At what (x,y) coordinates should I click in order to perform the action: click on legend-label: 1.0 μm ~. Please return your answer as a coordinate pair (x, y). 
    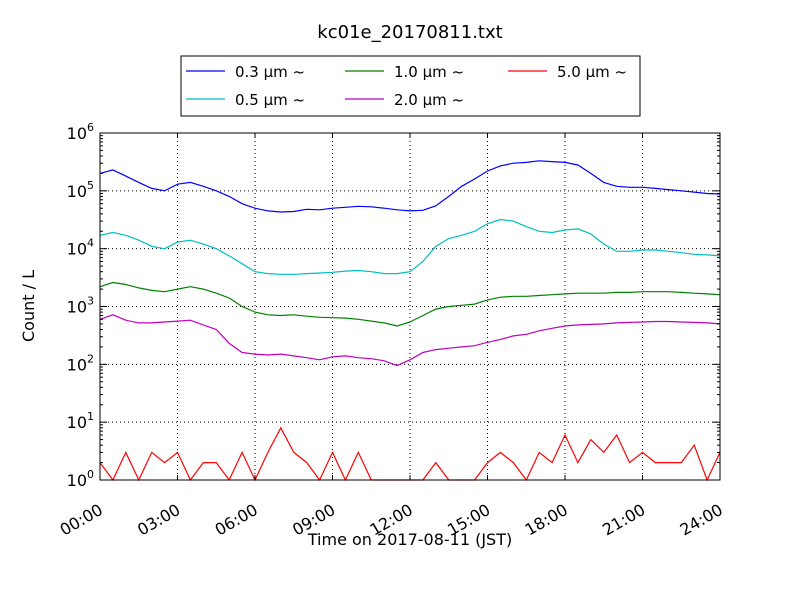
    Looking at the image, I should click on (429, 72).